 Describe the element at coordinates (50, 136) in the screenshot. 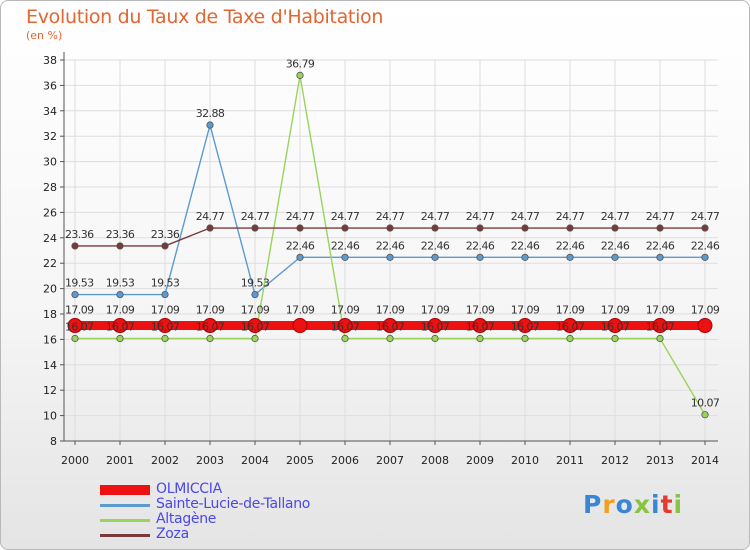

I see `y-tick-label: 32` at that location.